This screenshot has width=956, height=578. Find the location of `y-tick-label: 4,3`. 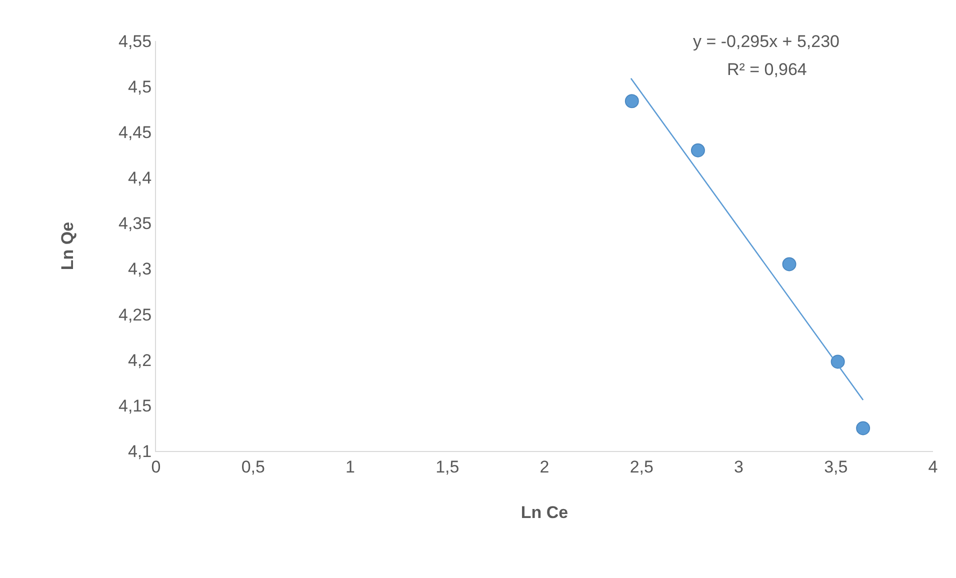

y-tick-label: 4,3 is located at coordinates (140, 269).